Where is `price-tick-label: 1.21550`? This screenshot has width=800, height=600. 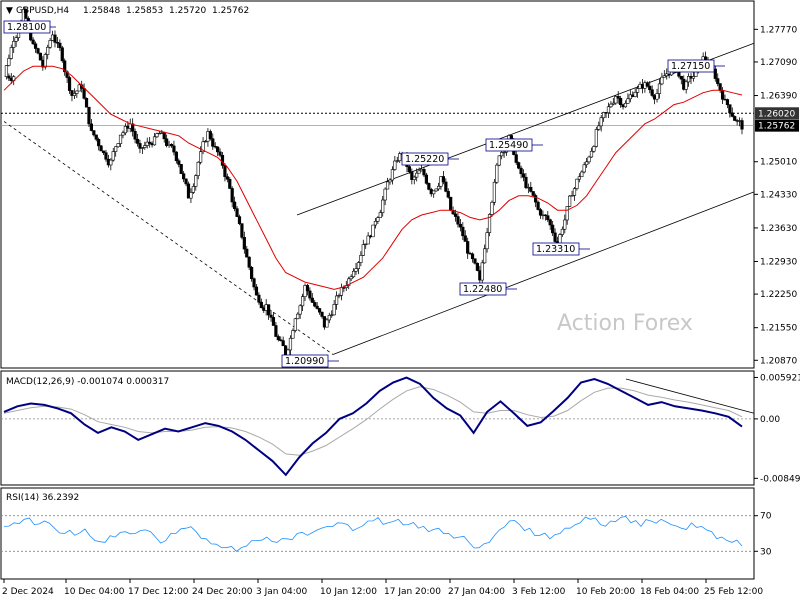 price-tick-label: 1.21550 is located at coordinates (778, 329).